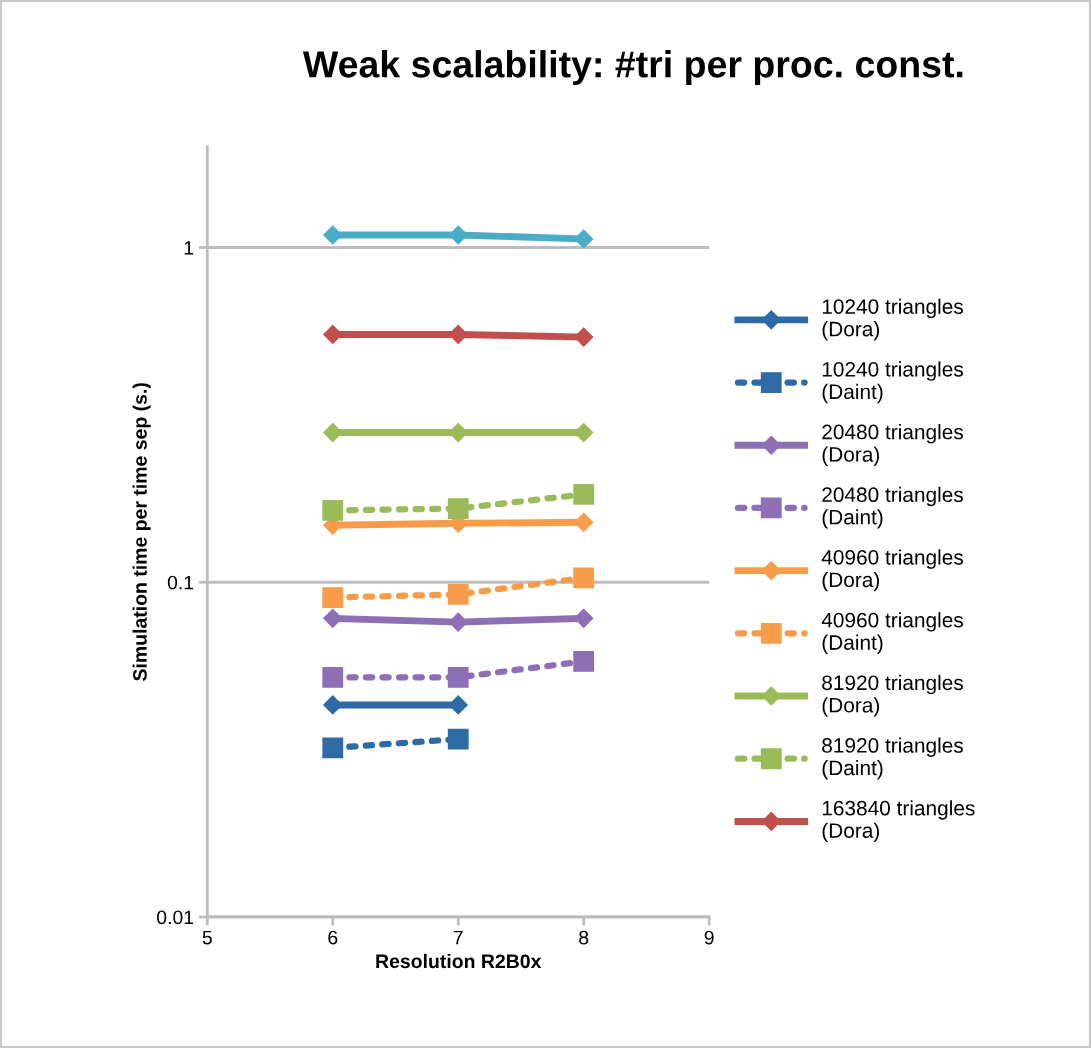 The image size is (1091, 1048). I want to click on legend-label: 163840 triangles (Dora), so click(898, 821).